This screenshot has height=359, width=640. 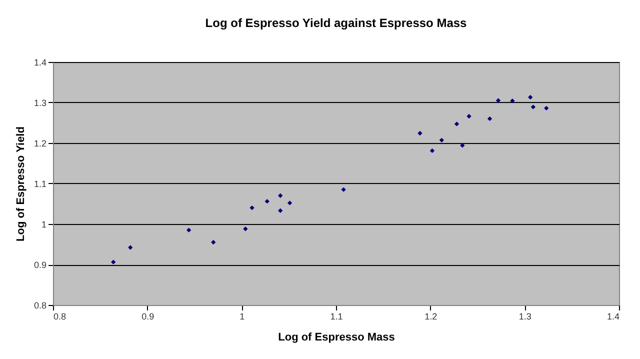 What do you see at coordinates (613, 317) in the screenshot?
I see `x-tick-label: 1.4` at bounding box center [613, 317].